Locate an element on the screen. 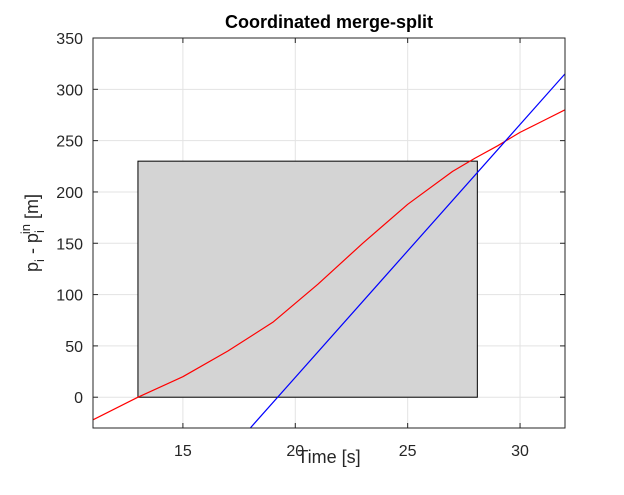 Image resolution: width=624 pixels, height=495 pixels. y-tick-label: 200 is located at coordinates (69, 193).